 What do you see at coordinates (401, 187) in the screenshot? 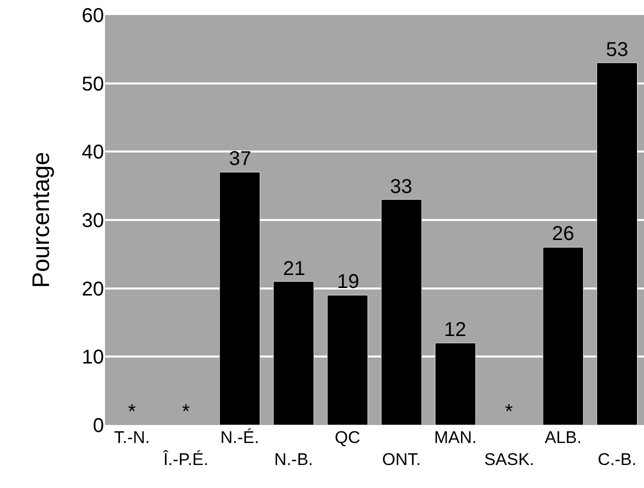
I see `data-label: 33` at bounding box center [401, 187].